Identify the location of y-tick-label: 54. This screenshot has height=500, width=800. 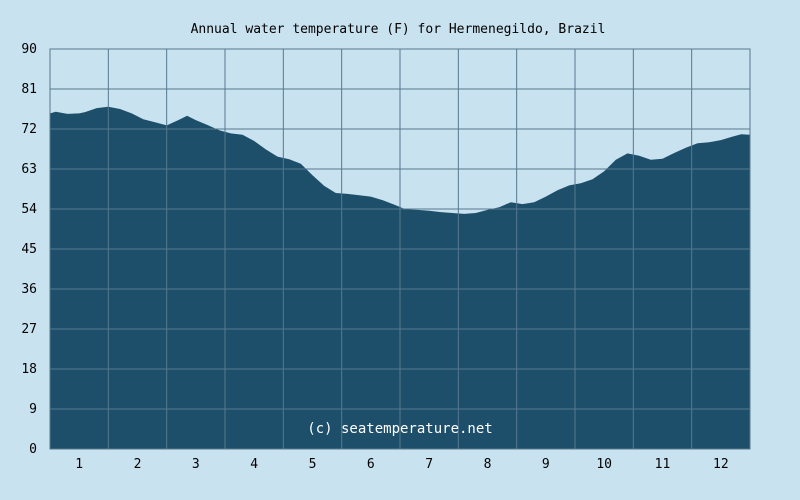
(29, 209).